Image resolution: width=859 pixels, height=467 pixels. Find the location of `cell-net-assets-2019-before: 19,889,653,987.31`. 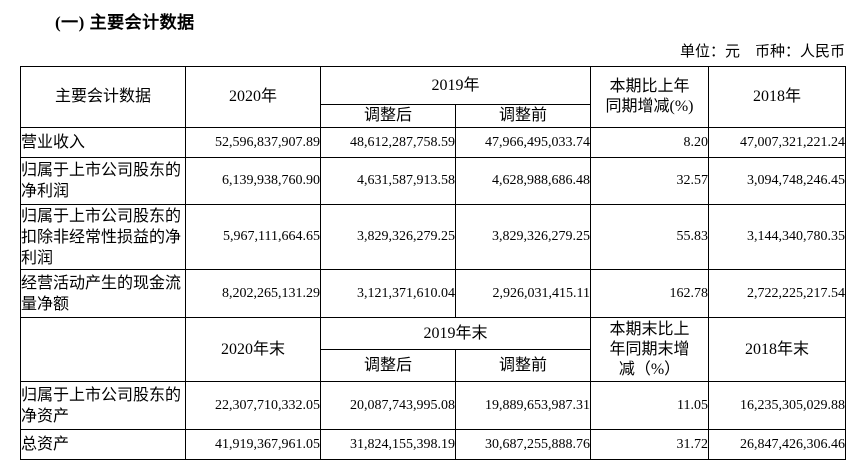

cell-net-assets-2019-before: 19,889,653,987.31 is located at coordinates (523, 405).